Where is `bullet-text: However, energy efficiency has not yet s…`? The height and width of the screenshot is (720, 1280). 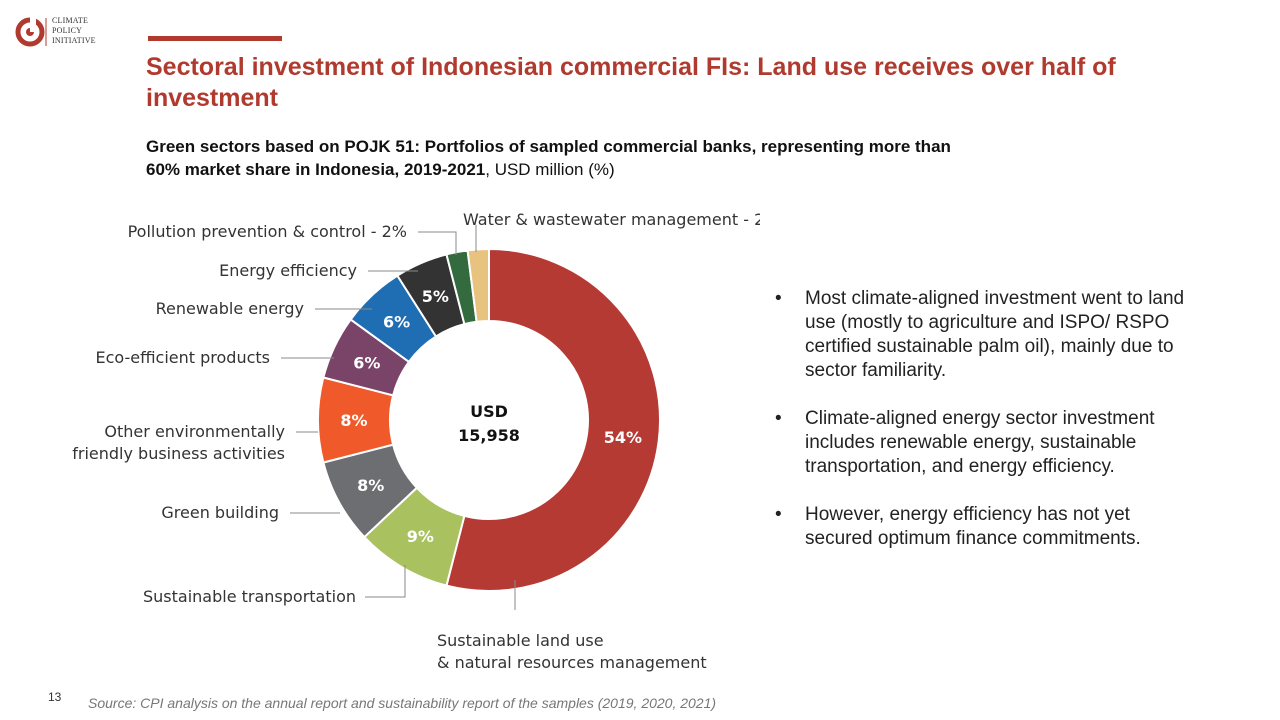 bullet-text: However, energy efficiency has not yet s… is located at coordinates (973, 526).